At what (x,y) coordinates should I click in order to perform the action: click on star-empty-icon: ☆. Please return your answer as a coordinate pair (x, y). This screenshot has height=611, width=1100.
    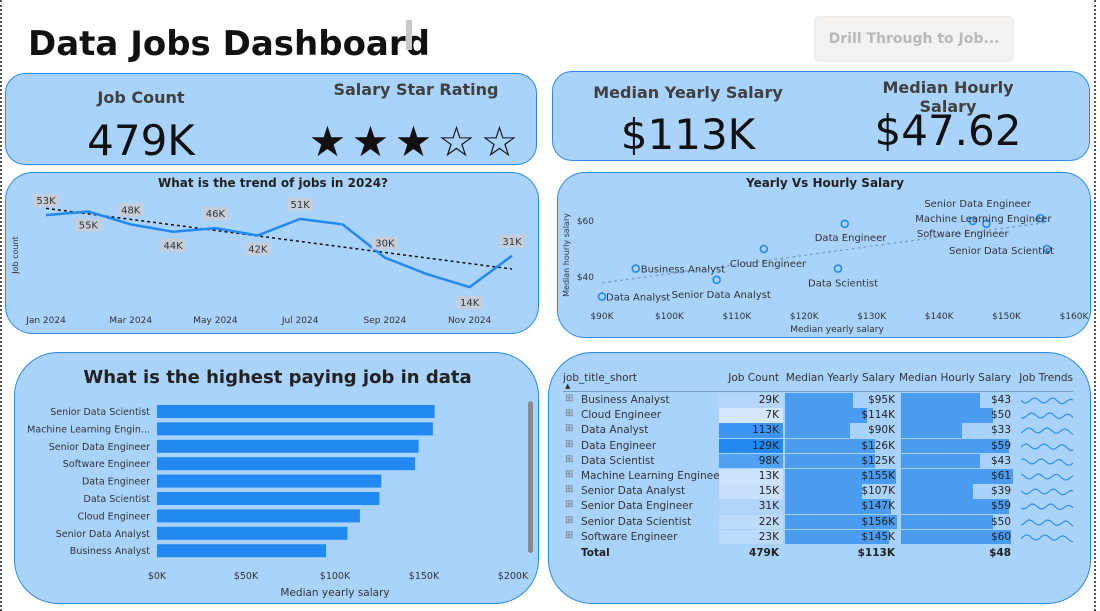
    Looking at the image, I should click on (456, 141).